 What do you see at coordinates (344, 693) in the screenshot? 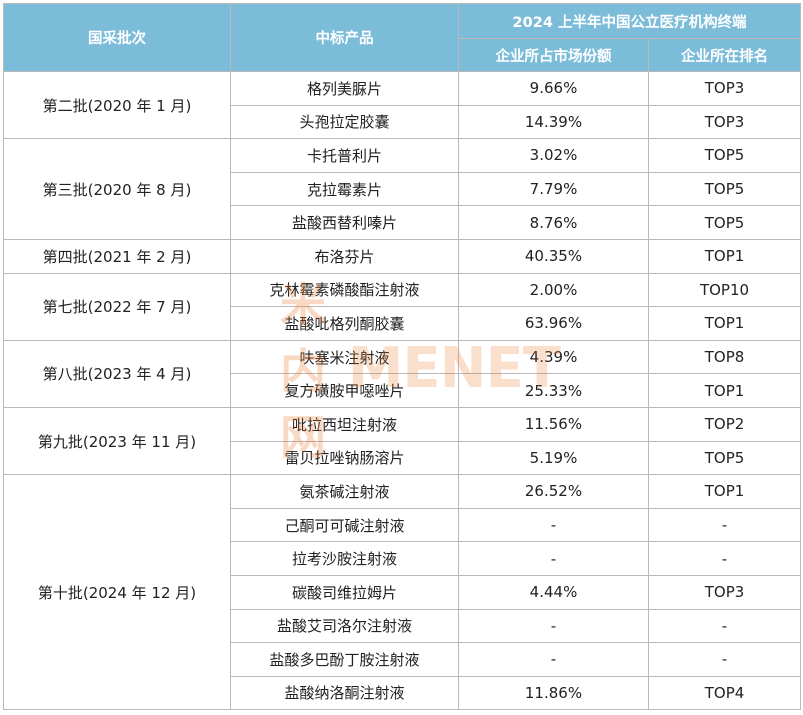
I see `product-cell: 盐酸纳洛酮注射液` at bounding box center [344, 693].